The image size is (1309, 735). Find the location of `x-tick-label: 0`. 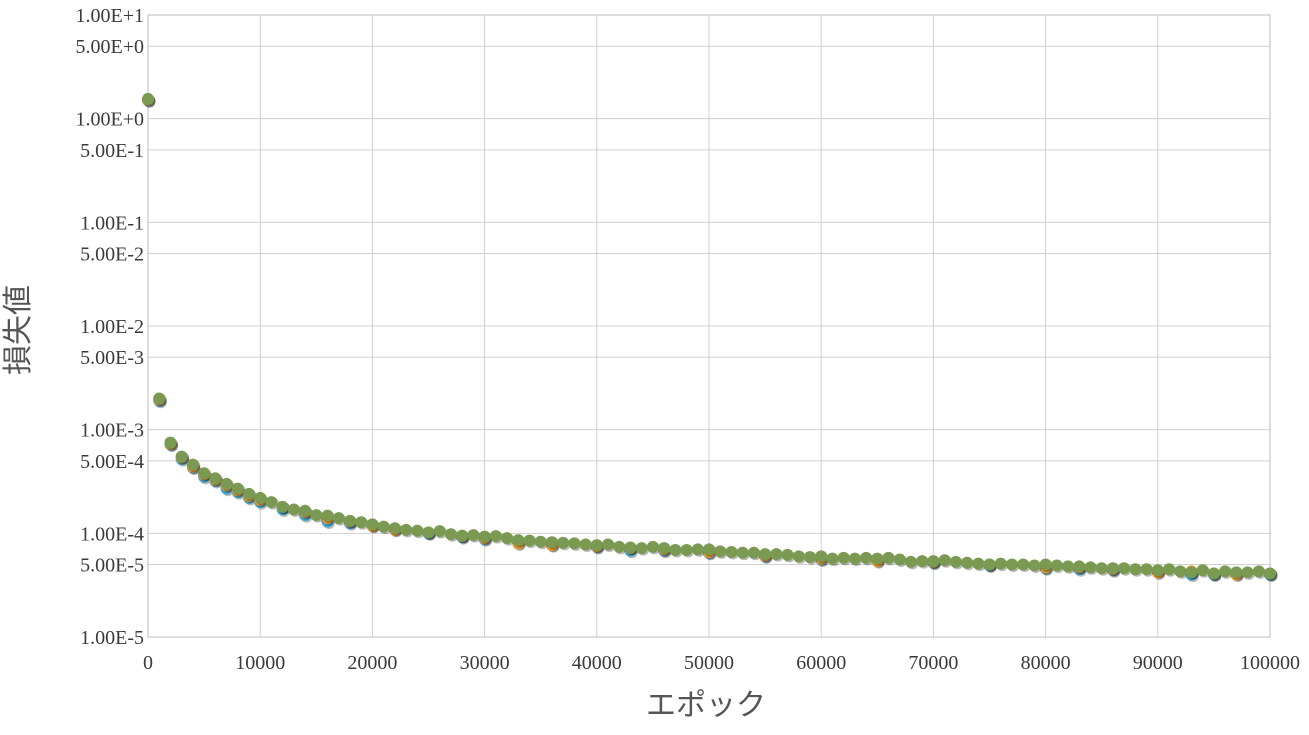

x-tick-label: 0 is located at coordinates (148, 663).